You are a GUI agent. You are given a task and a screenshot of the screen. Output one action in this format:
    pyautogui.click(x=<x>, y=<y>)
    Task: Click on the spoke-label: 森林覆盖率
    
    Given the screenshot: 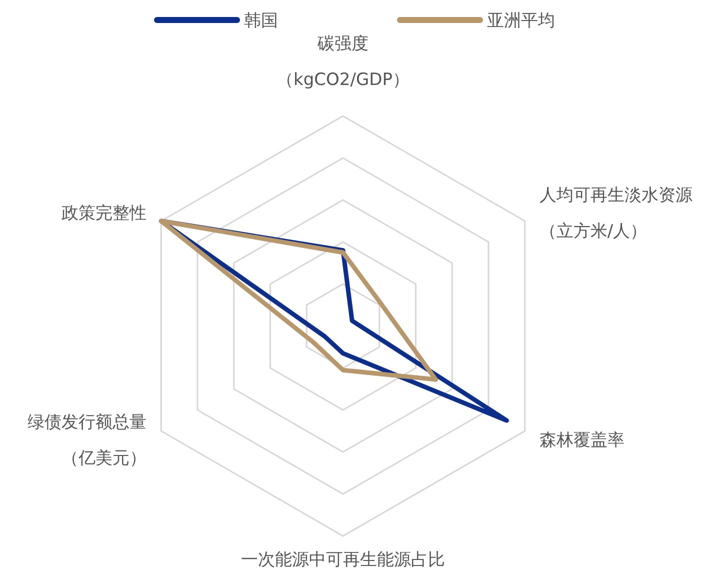 What is the action you would take?
    pyautogui.click(x=581, y=440)
    